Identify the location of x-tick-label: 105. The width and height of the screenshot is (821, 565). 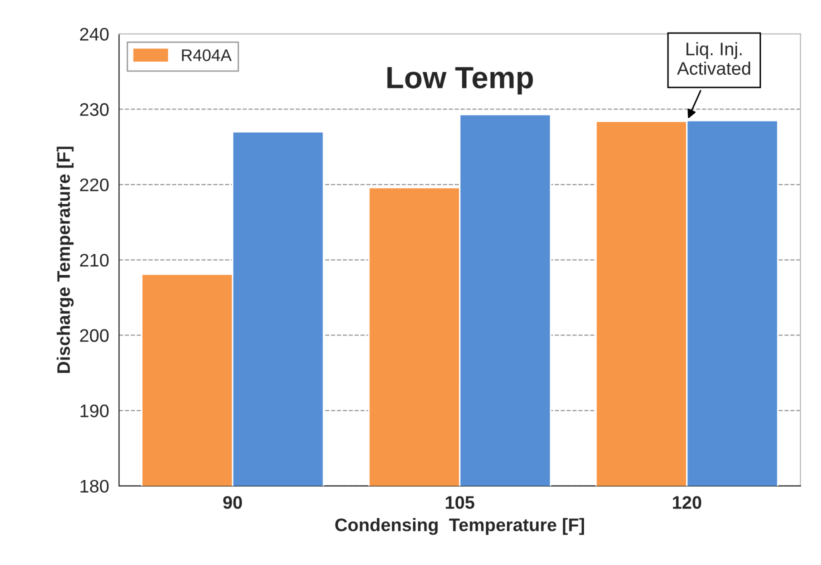
(460, 502).